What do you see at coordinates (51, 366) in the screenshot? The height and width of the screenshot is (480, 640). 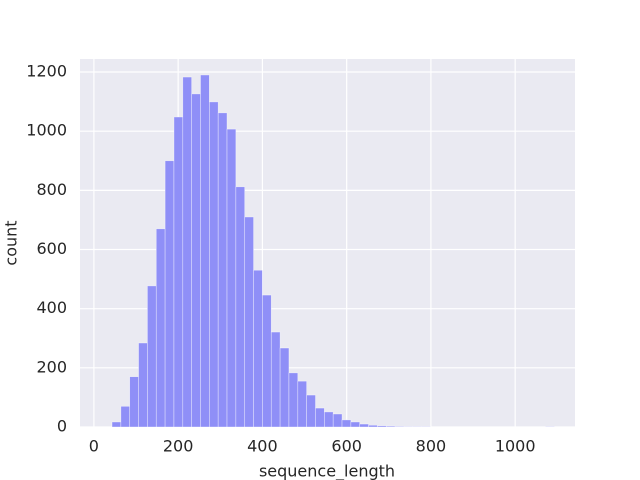 I see `y-tick-label: 200` at bounding box center [51, 366].